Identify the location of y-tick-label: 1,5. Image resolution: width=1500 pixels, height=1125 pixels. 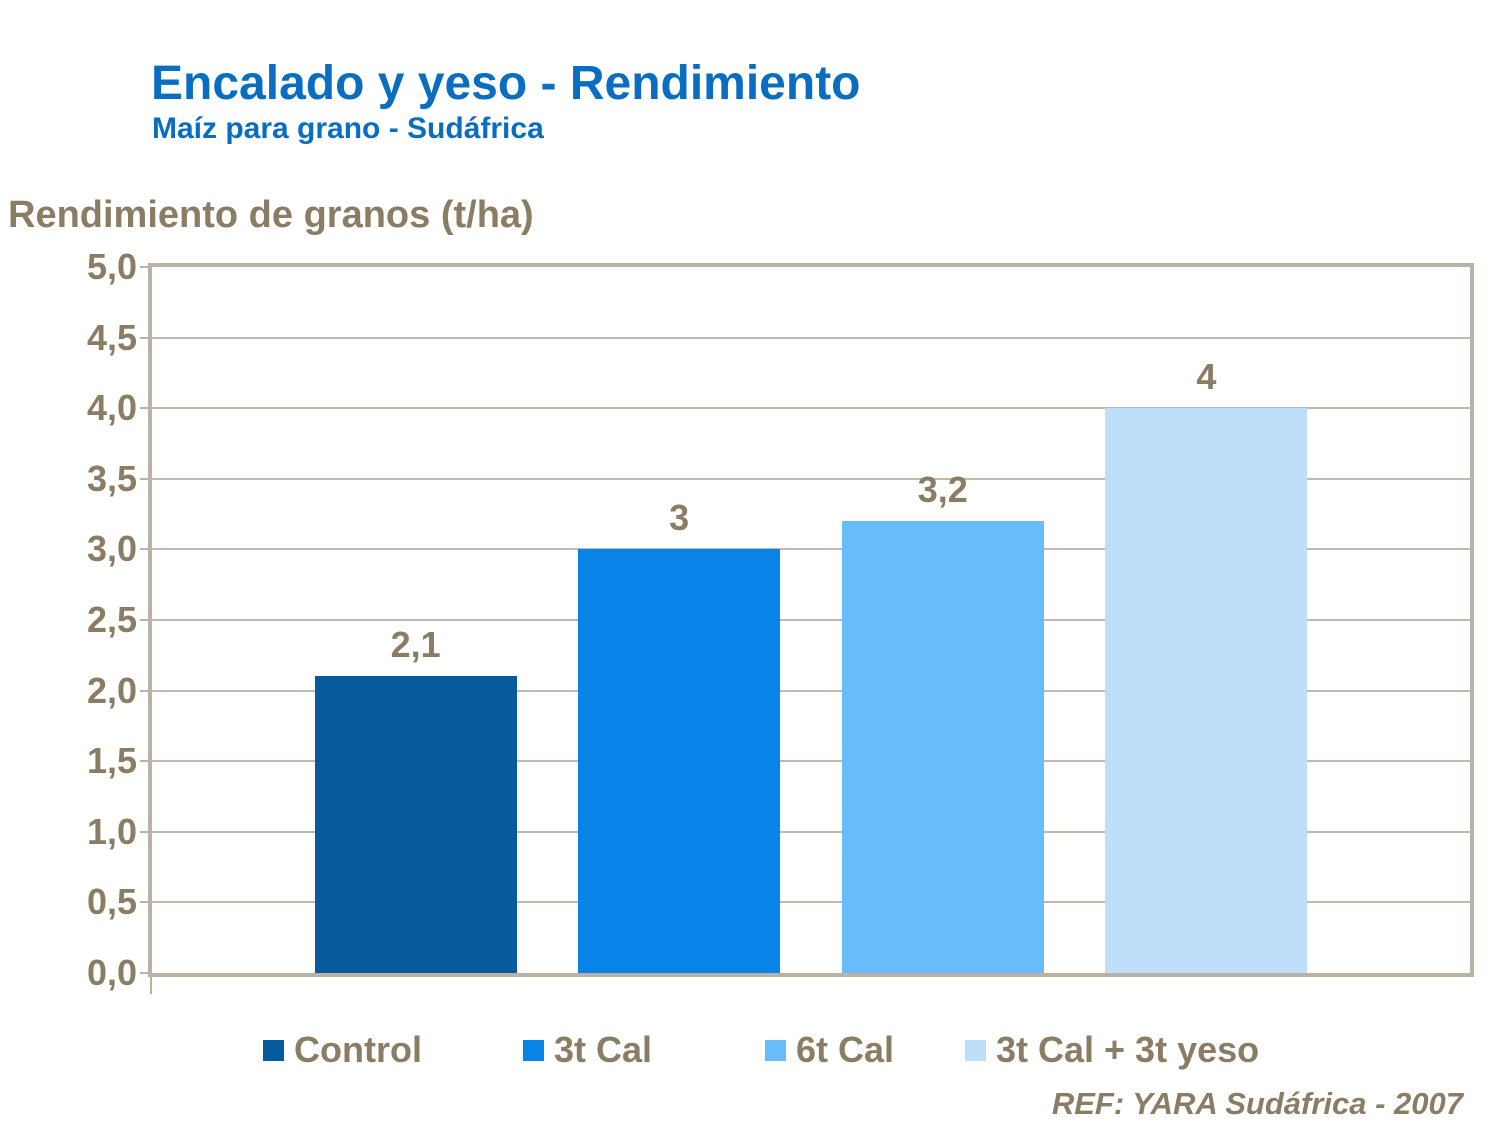
(111, 761).